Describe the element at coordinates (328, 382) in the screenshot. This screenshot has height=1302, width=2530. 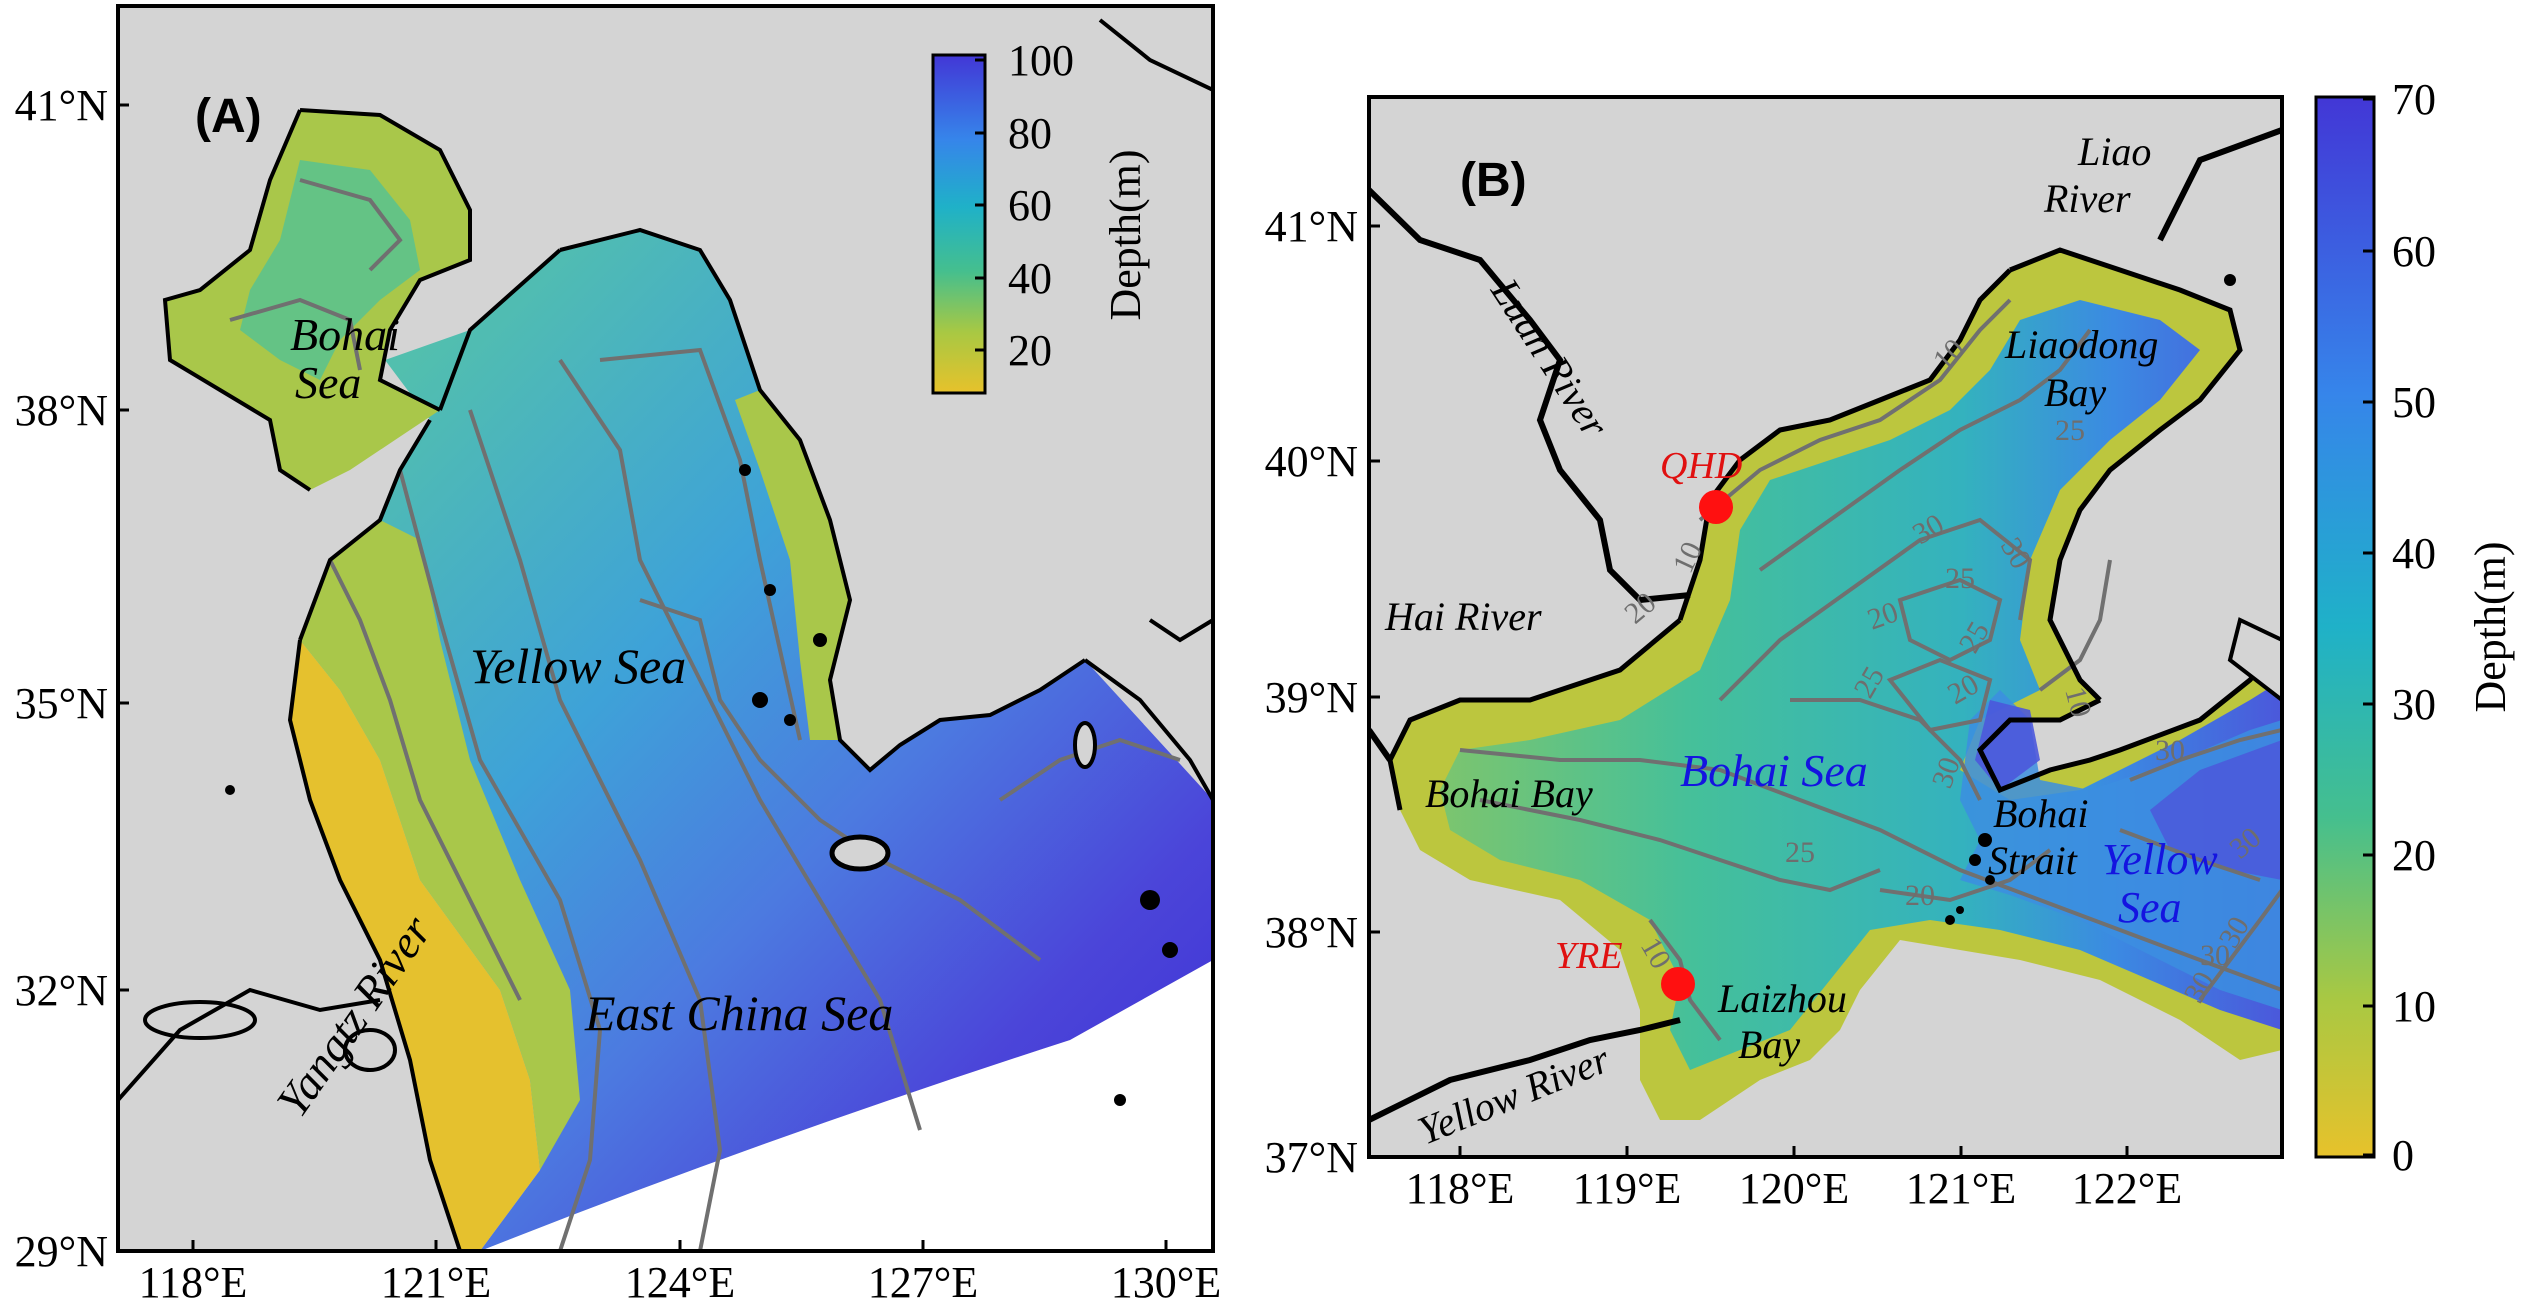
I see `panel-a-place-bohai-sea: Sea` at that location.